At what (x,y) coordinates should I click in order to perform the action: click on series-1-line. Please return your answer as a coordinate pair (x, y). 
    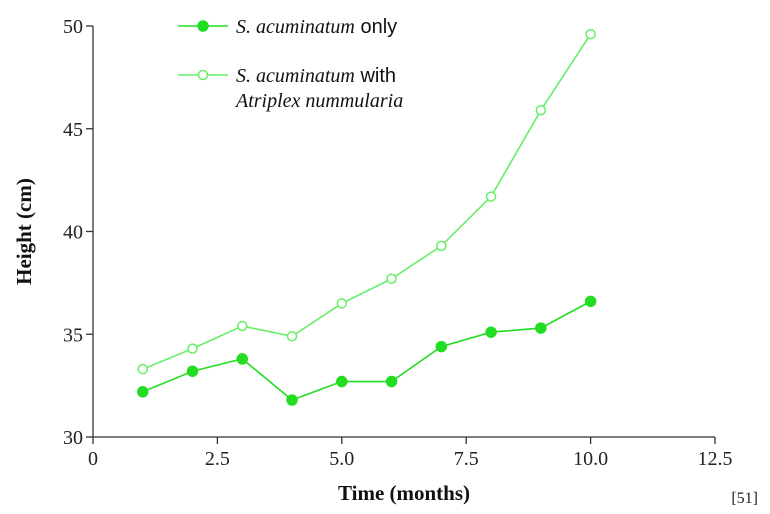
    Looking at the image, I should click on (366, 350).